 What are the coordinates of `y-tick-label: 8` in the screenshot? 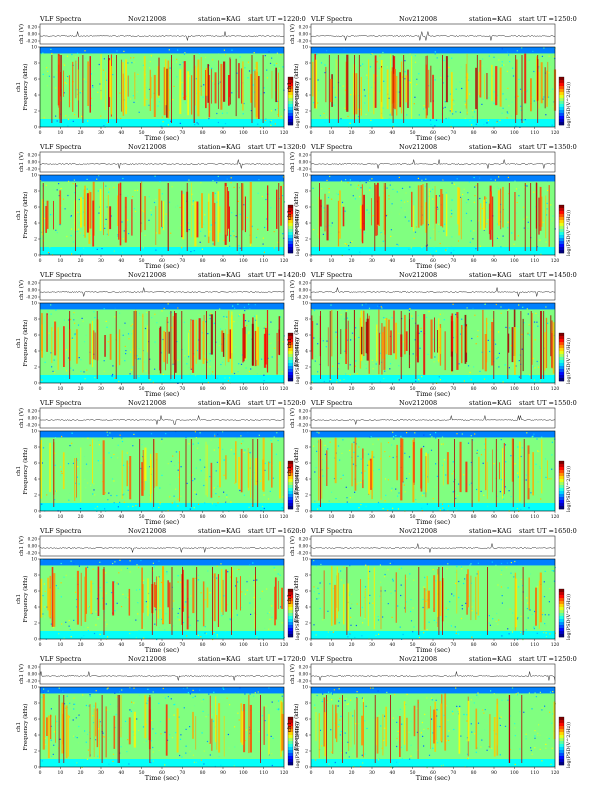 It's located at (306, 704).